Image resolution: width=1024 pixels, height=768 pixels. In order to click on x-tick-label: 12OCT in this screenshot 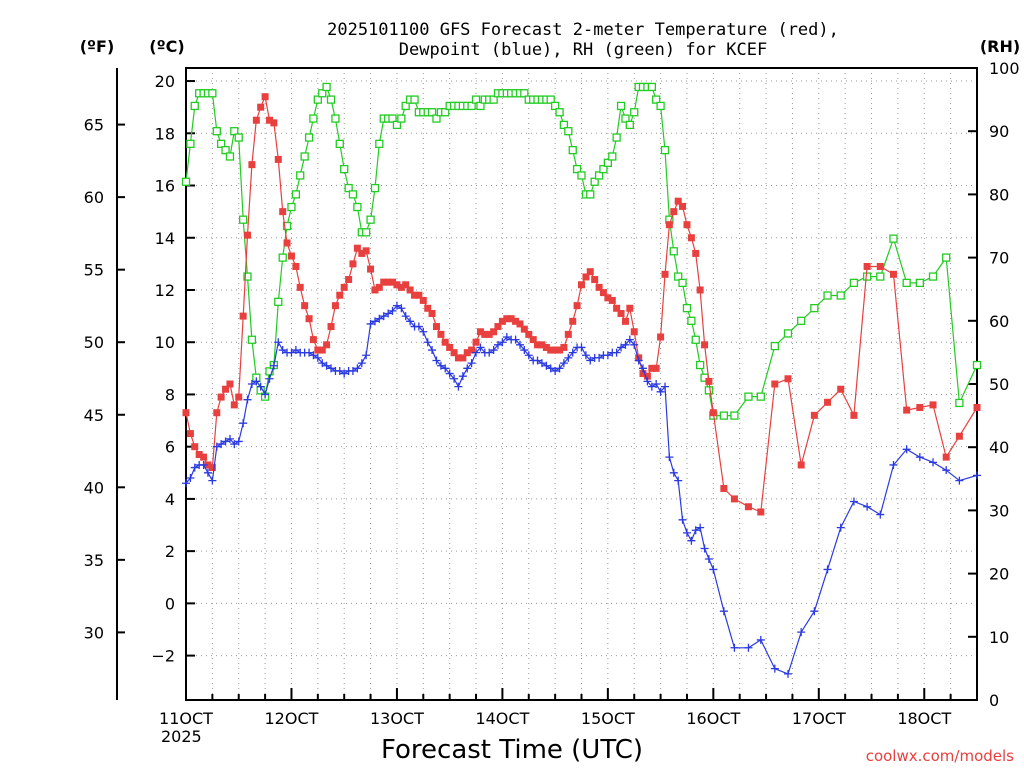, I will do `click(292, 718)`.